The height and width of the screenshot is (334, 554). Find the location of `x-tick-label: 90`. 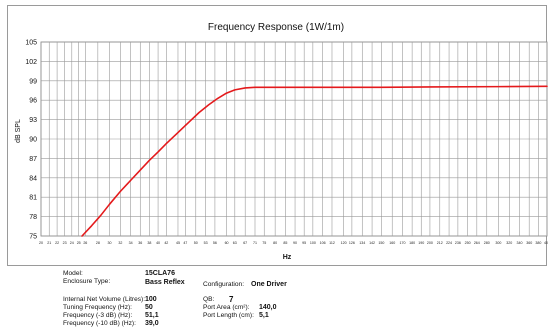

x-tick-label: 90 is located at coordinates (295, 243).